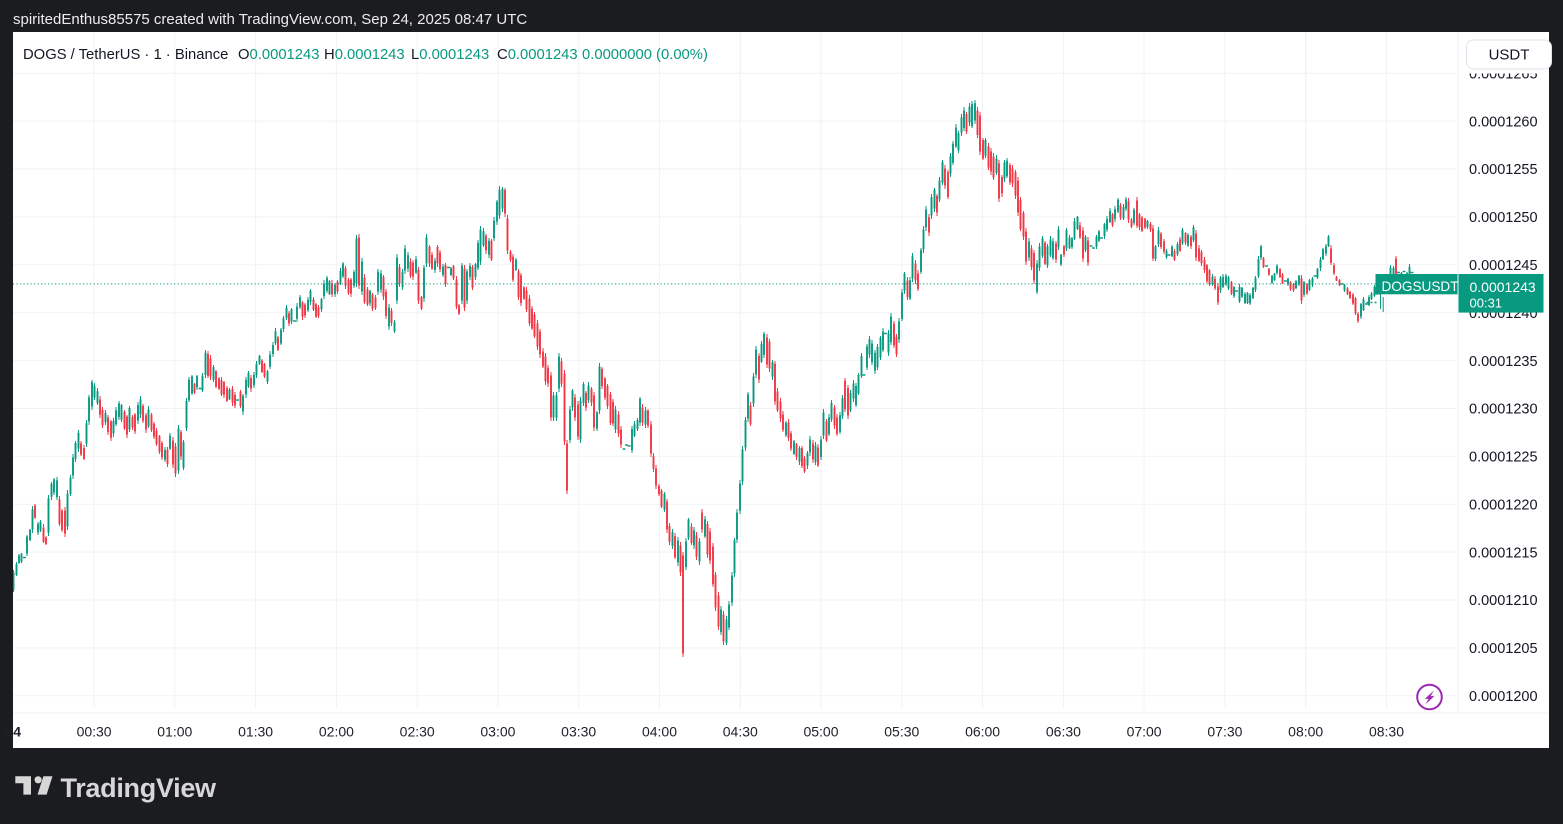  I want to click on svg-text: 07:30, so click(1224, 732).